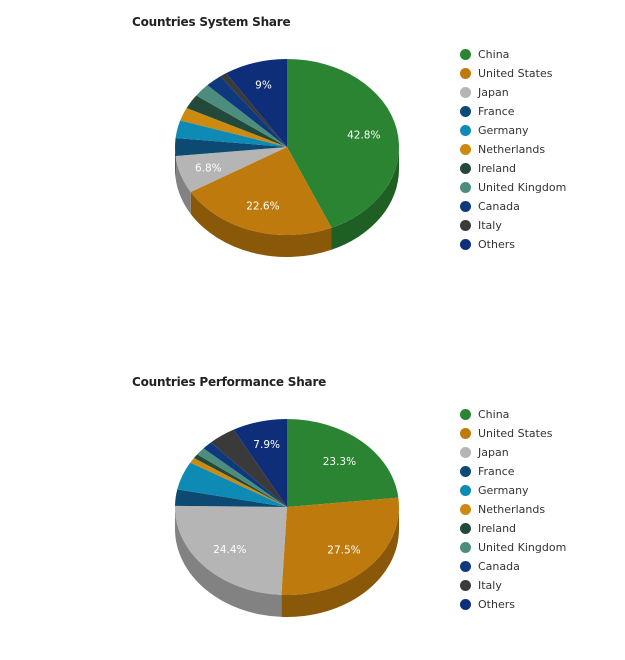  Describe the element at coordinates (266, 445) in the screenshot. I see `slice-label-others: 7.9%` at that location.